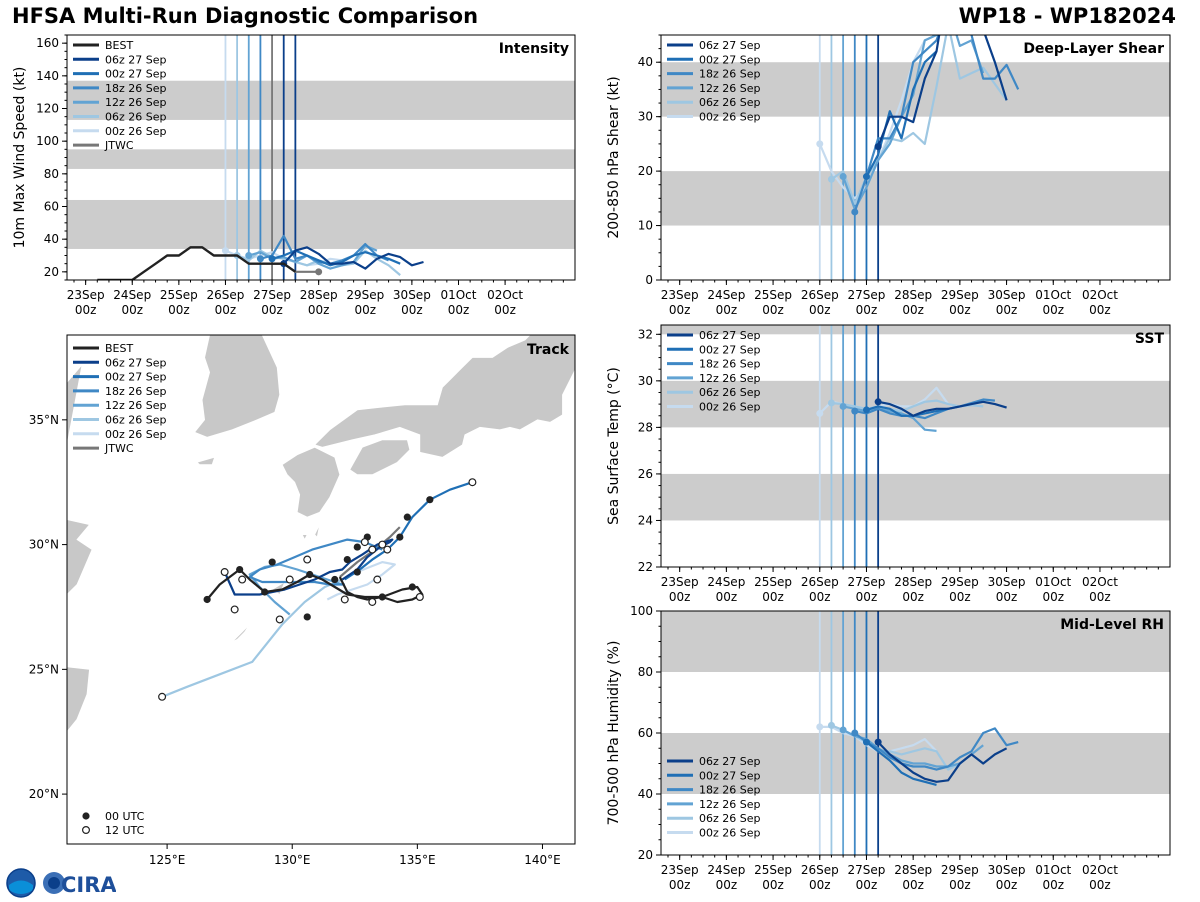  I want to click on cira-logo: CIRA, so click(61, 885).